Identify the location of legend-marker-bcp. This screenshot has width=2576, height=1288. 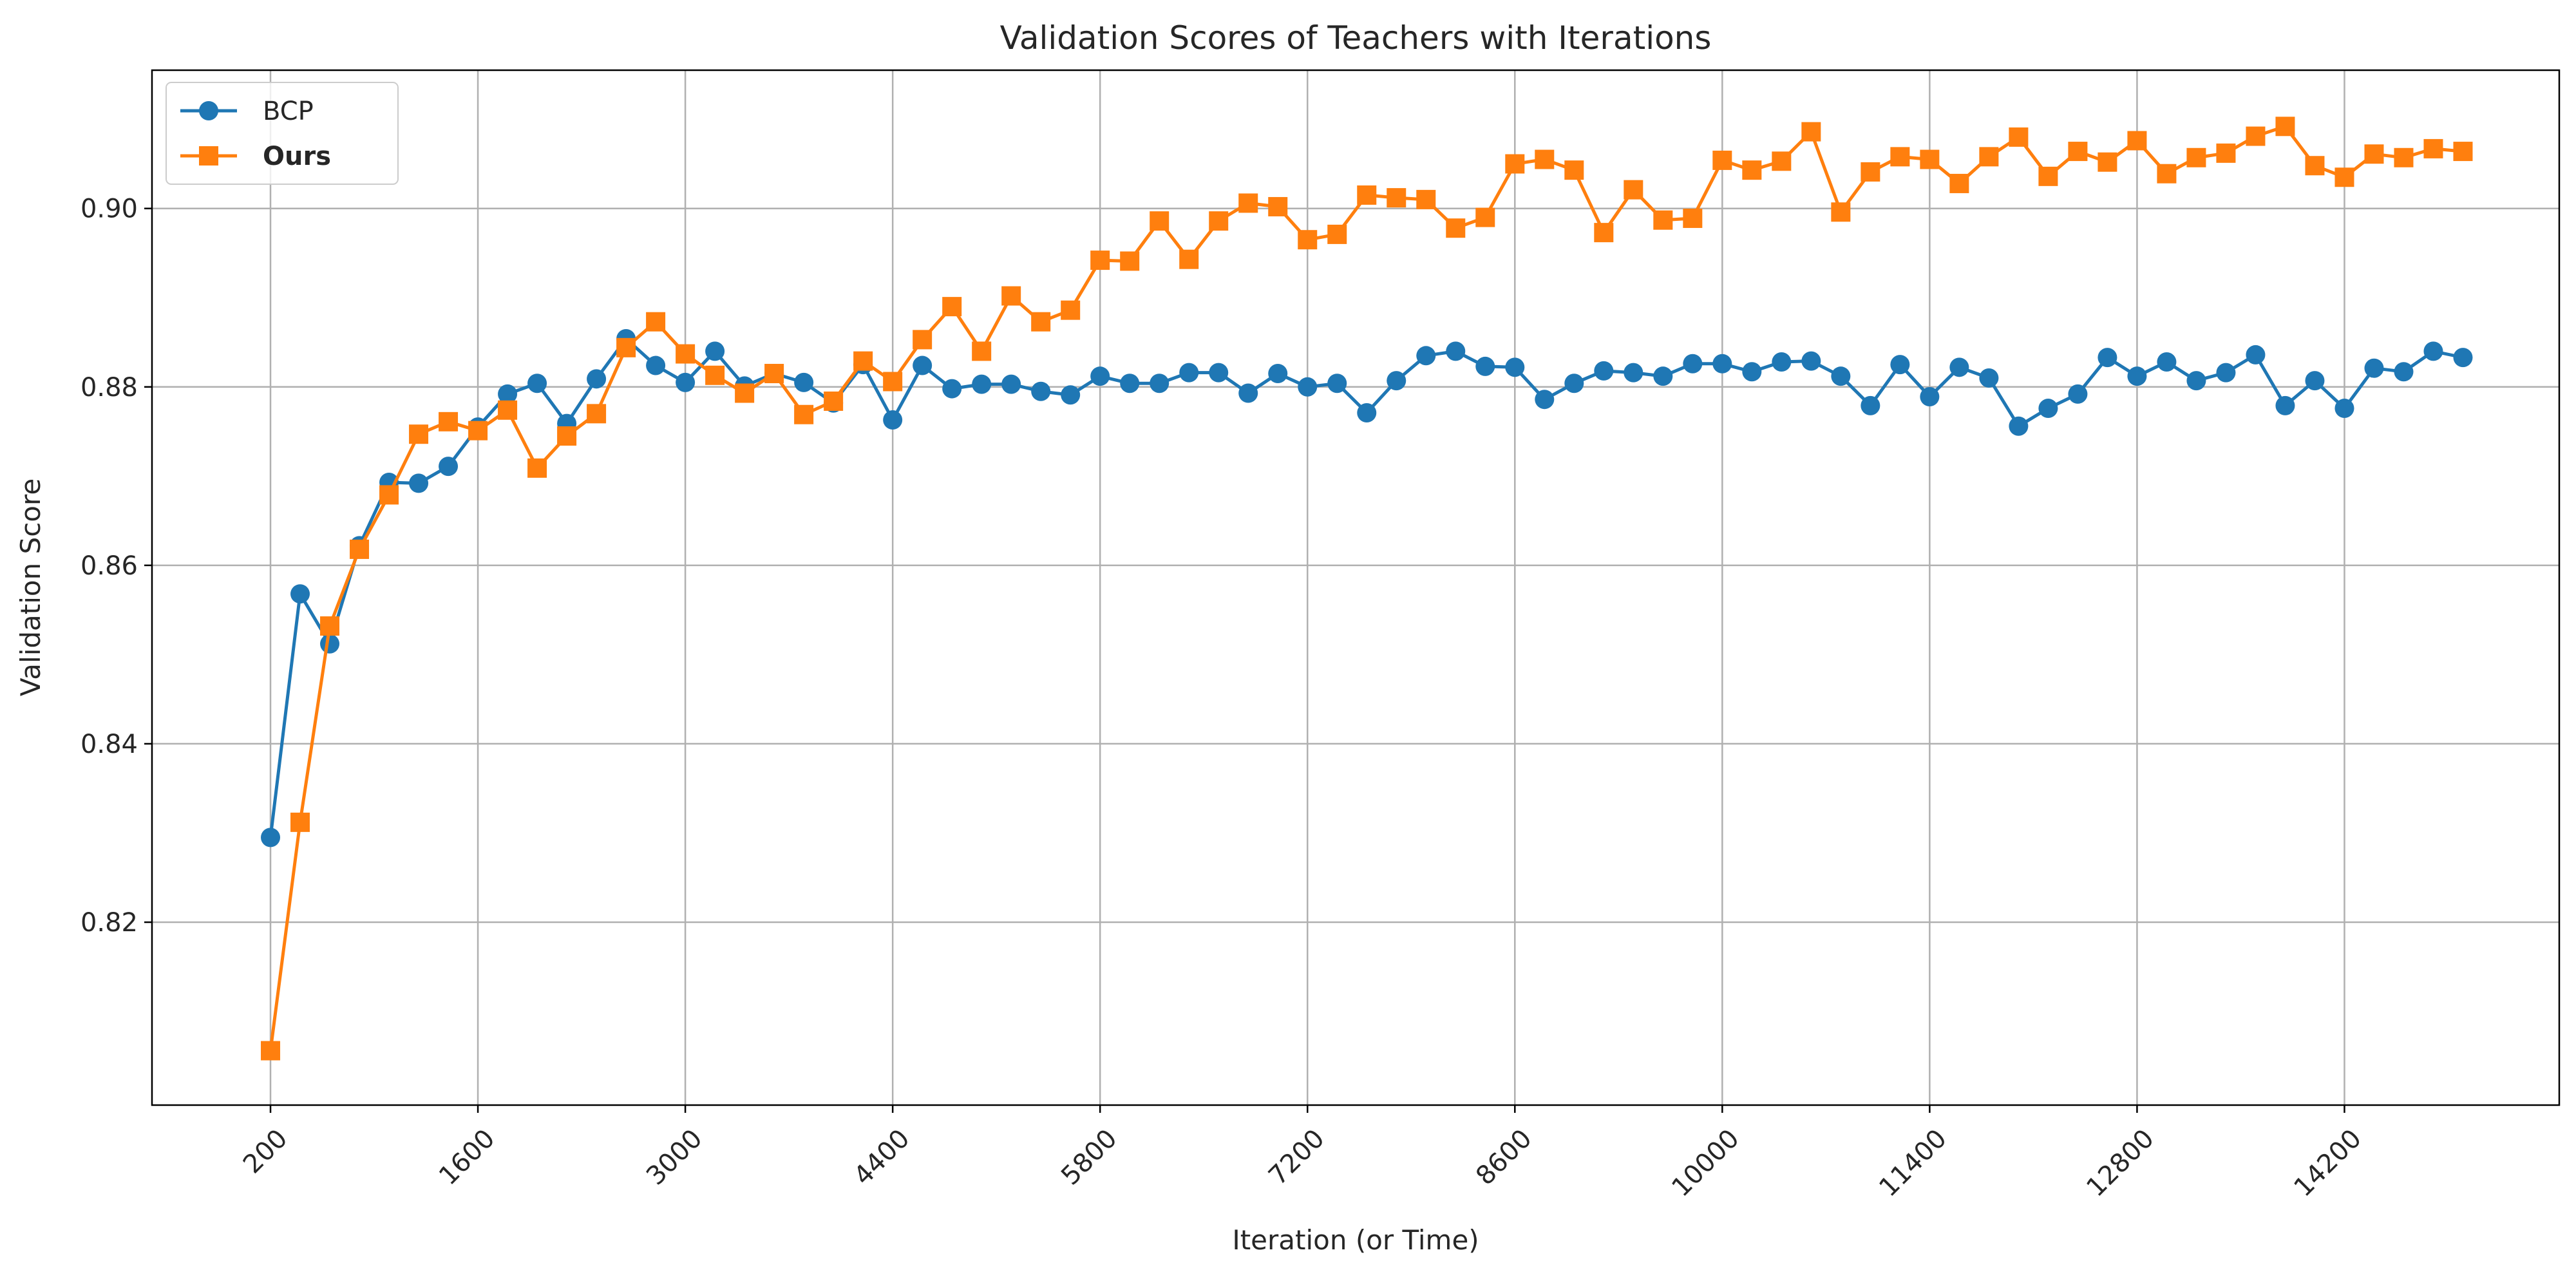
(208, 111).